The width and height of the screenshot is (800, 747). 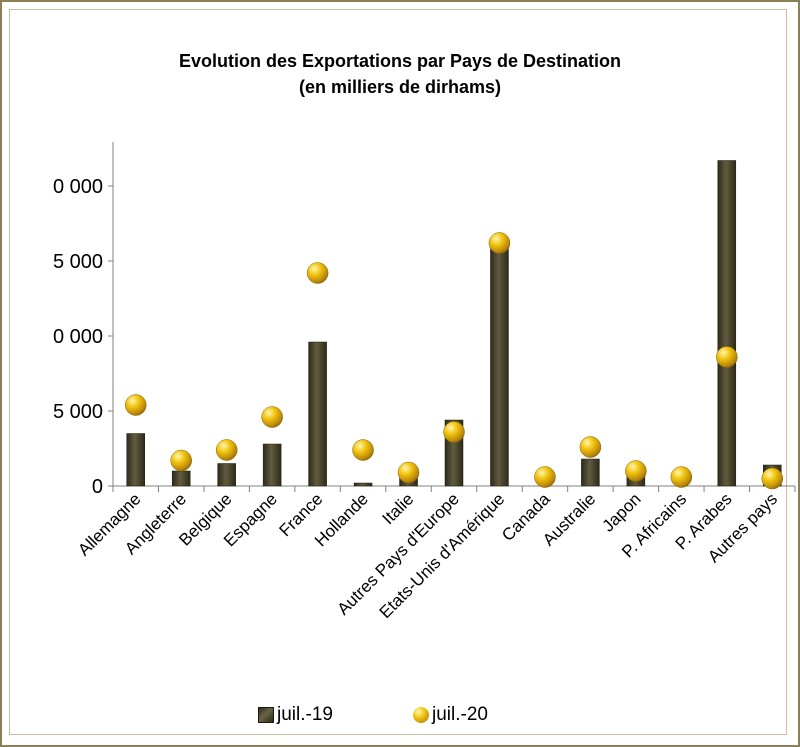 What do you see at coordinates (421, 715) in the screenshot?
I see `legend-swatch-dot` at bounding box center [421, 715].